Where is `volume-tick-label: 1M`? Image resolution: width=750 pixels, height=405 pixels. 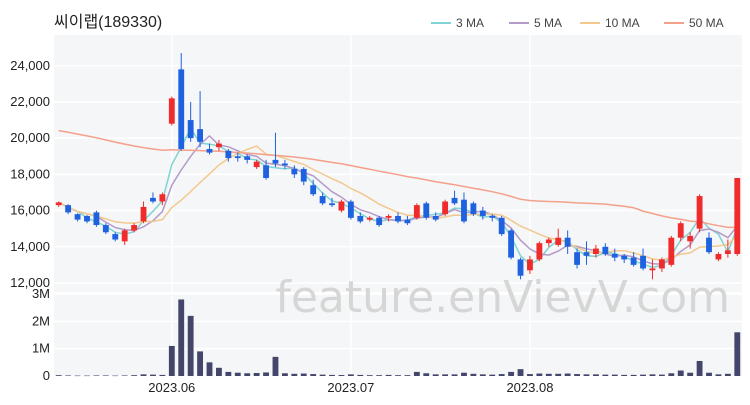 volume-tick-label: 1M is located at coordinates (41, 348).